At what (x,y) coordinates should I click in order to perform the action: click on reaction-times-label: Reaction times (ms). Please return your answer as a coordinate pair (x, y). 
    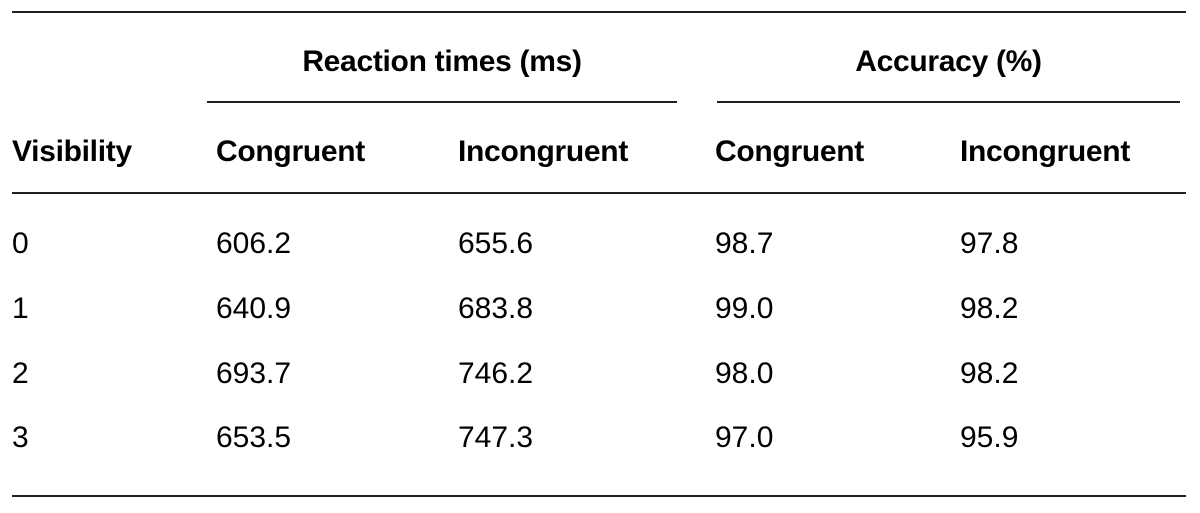
    Looking at the image, I should click on (442, 61).